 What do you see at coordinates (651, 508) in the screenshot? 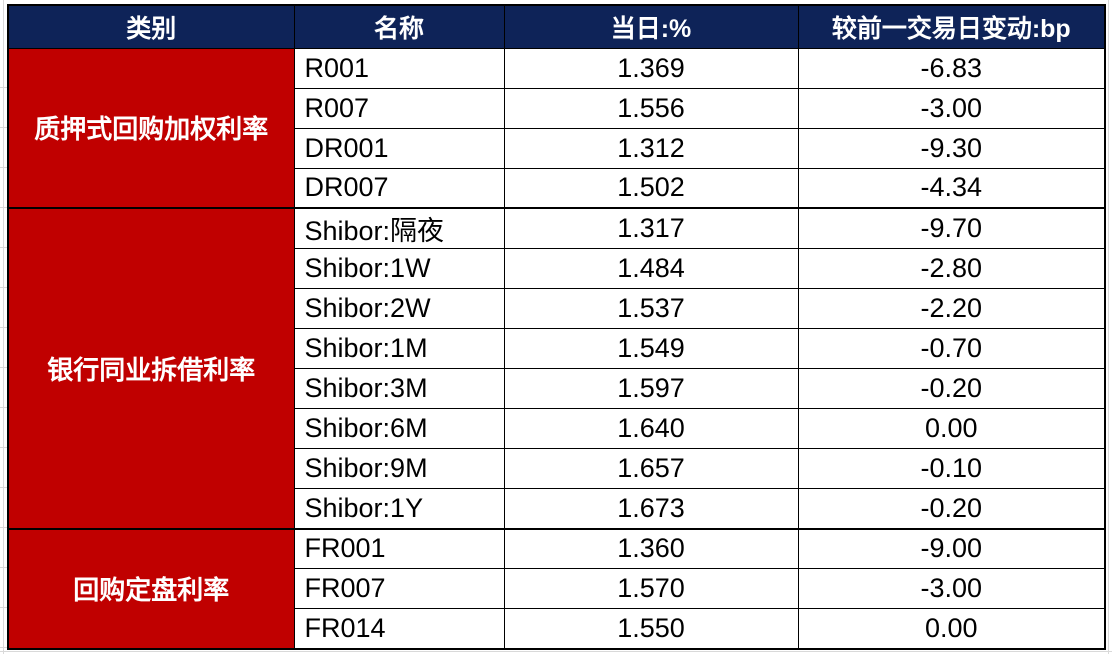
I see `rate-cell: 1.673` at bounding box center [651, 508].